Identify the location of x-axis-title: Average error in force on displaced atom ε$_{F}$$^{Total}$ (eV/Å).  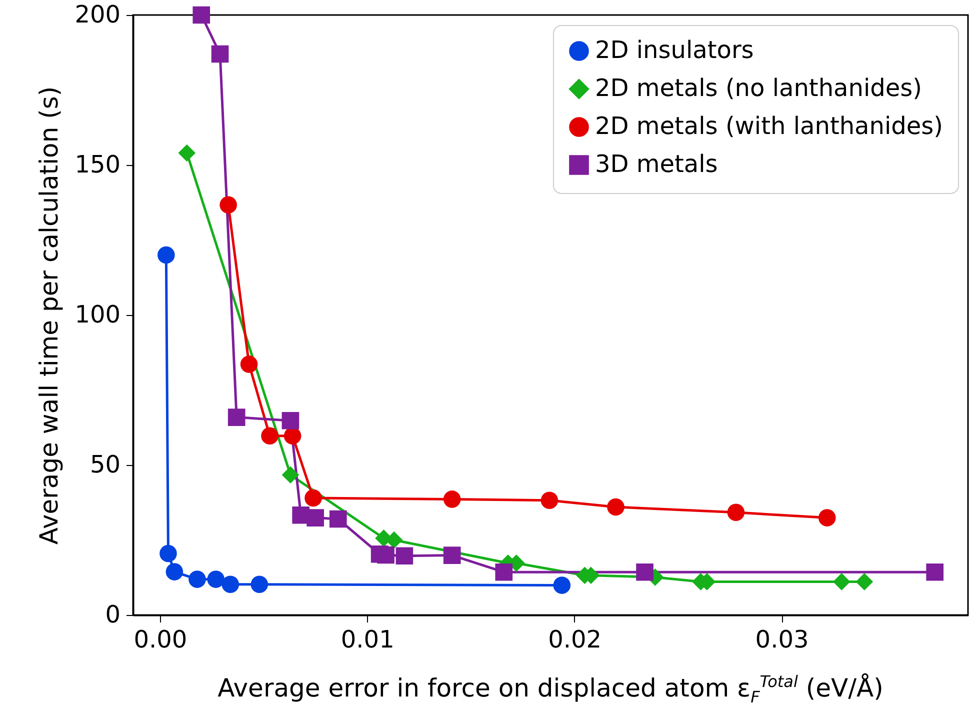
(550, 689).